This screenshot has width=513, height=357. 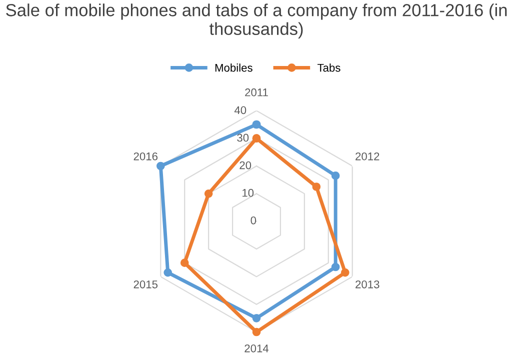 What do you see at coordinates (243, 138) in the screenshot?
I see `y-tick-label: 30` at bounding box center [243, 138].